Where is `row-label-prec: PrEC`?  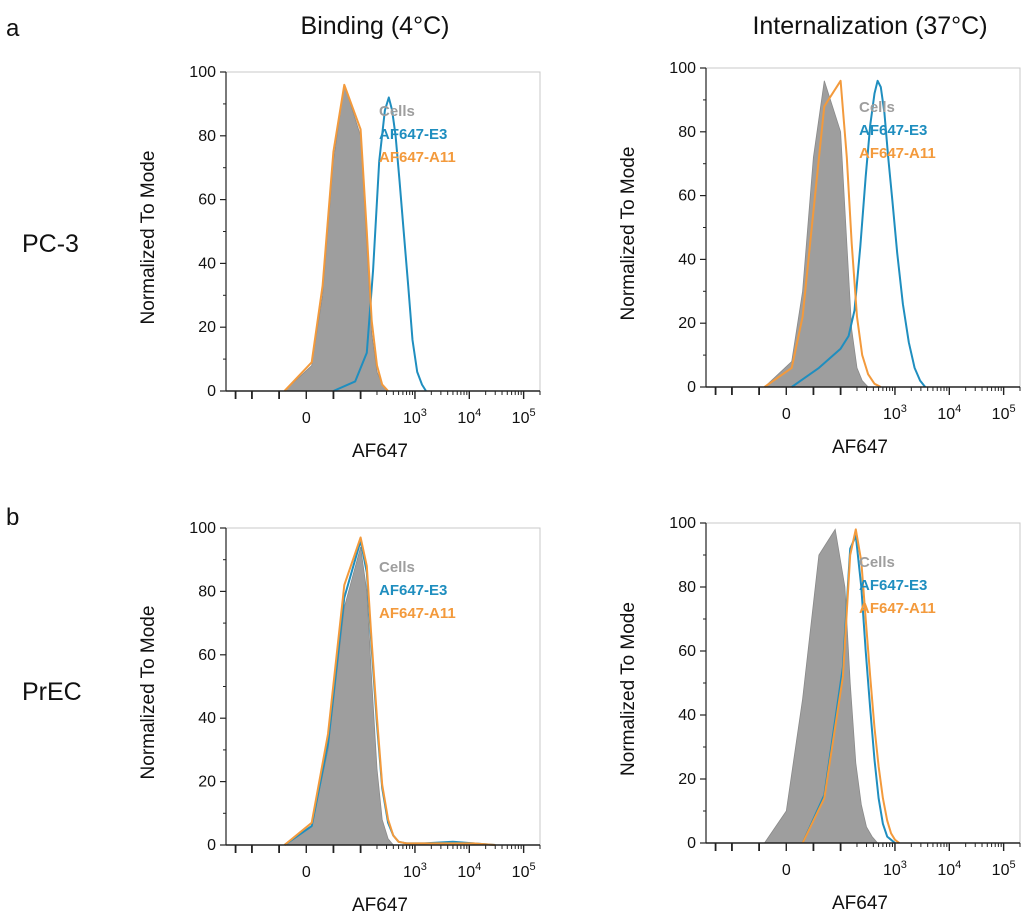 row-label-prec: PrEC is located at coordinates (52, 692).